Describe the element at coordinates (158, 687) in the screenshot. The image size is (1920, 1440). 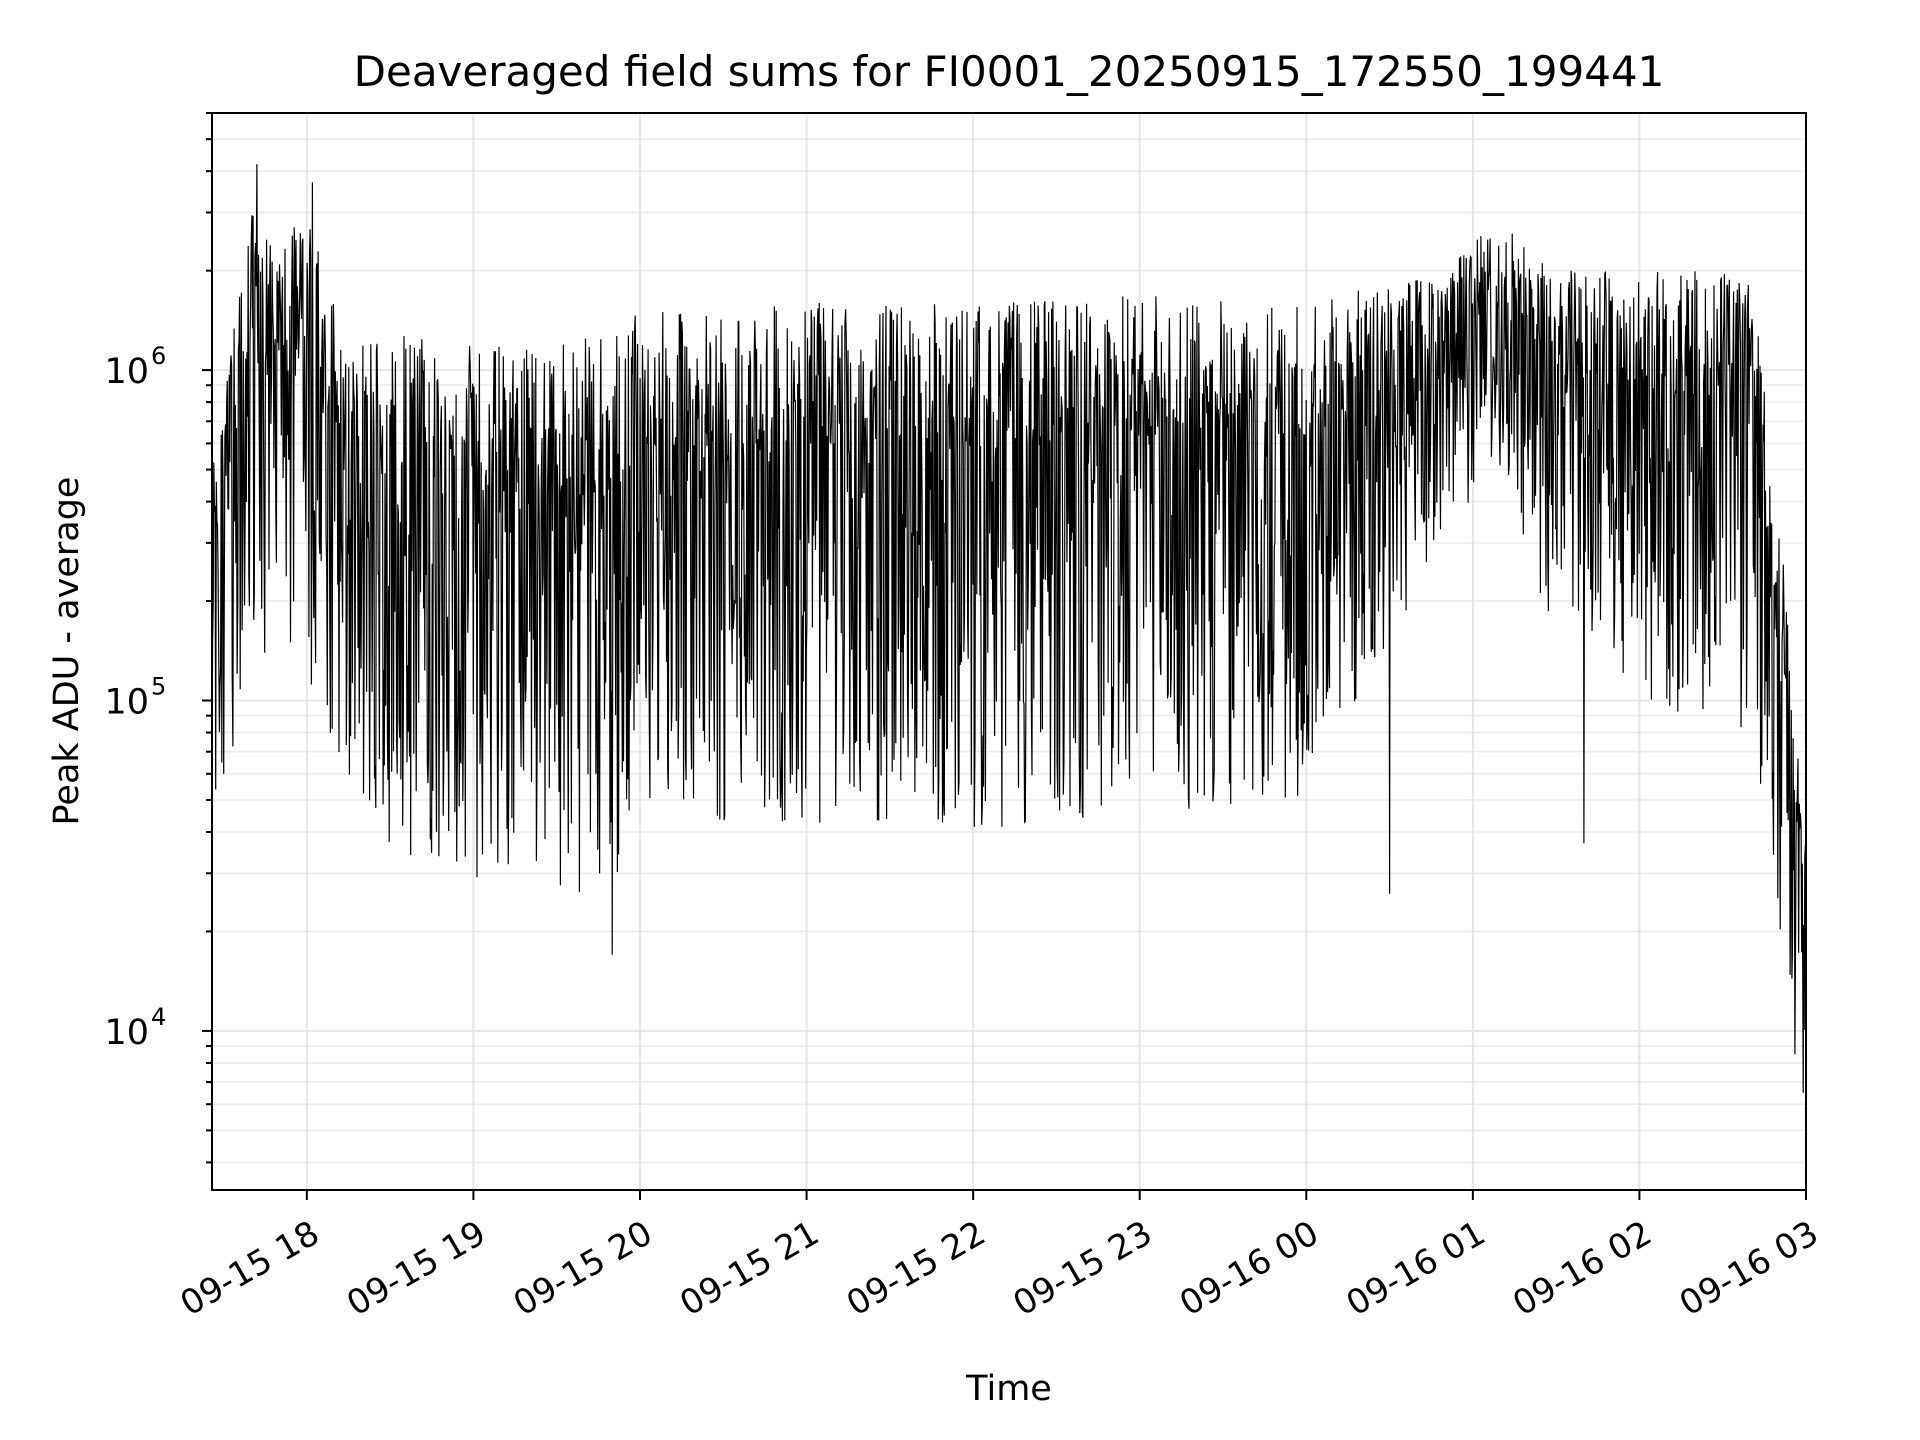
I see `y-tick-exponent: 5` at that location.